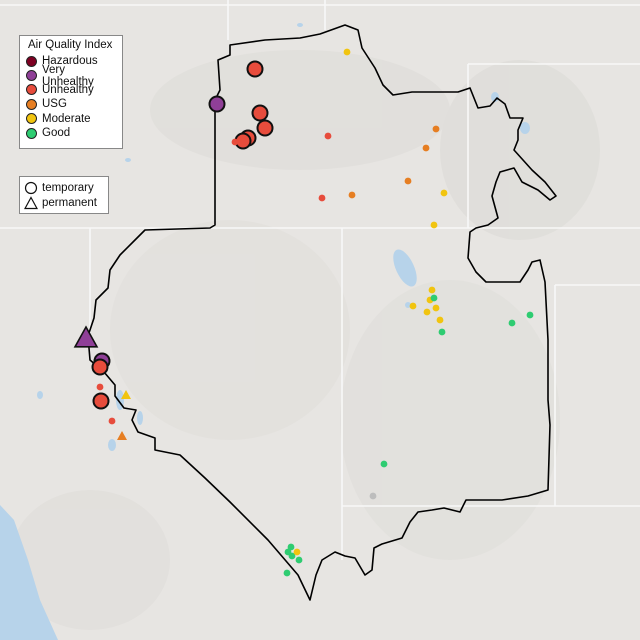  I want to click on legend-item-good: Good, so click(71, 133).